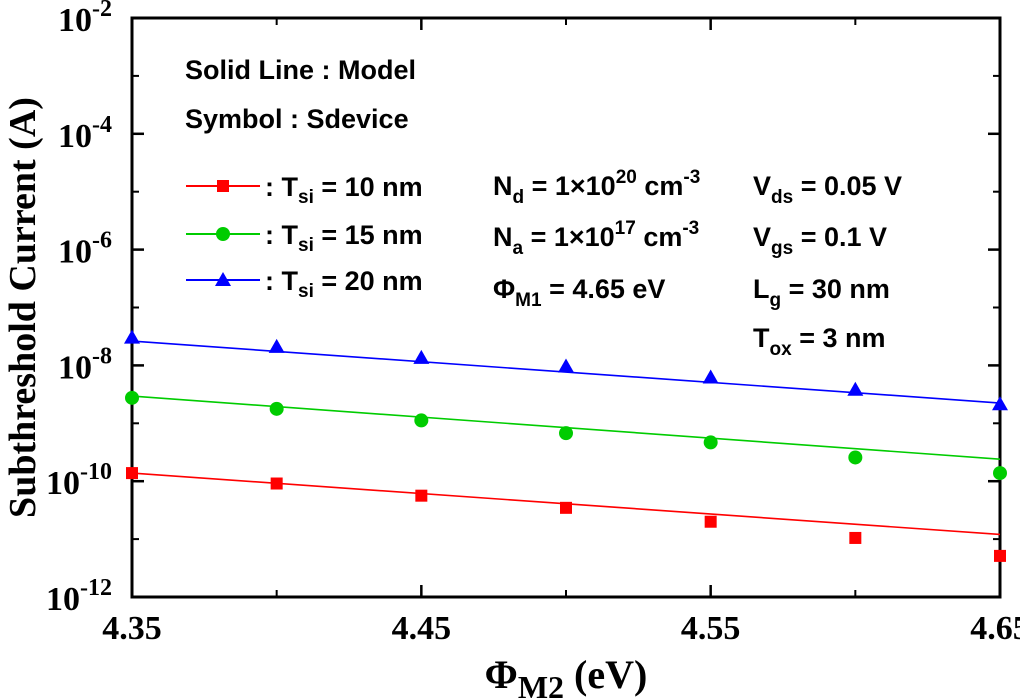 This screenshot has height=698, width=1020. Describe the element at coordinates (625, 228) in the screenshot. I see `param-exponent: 17` at that location.